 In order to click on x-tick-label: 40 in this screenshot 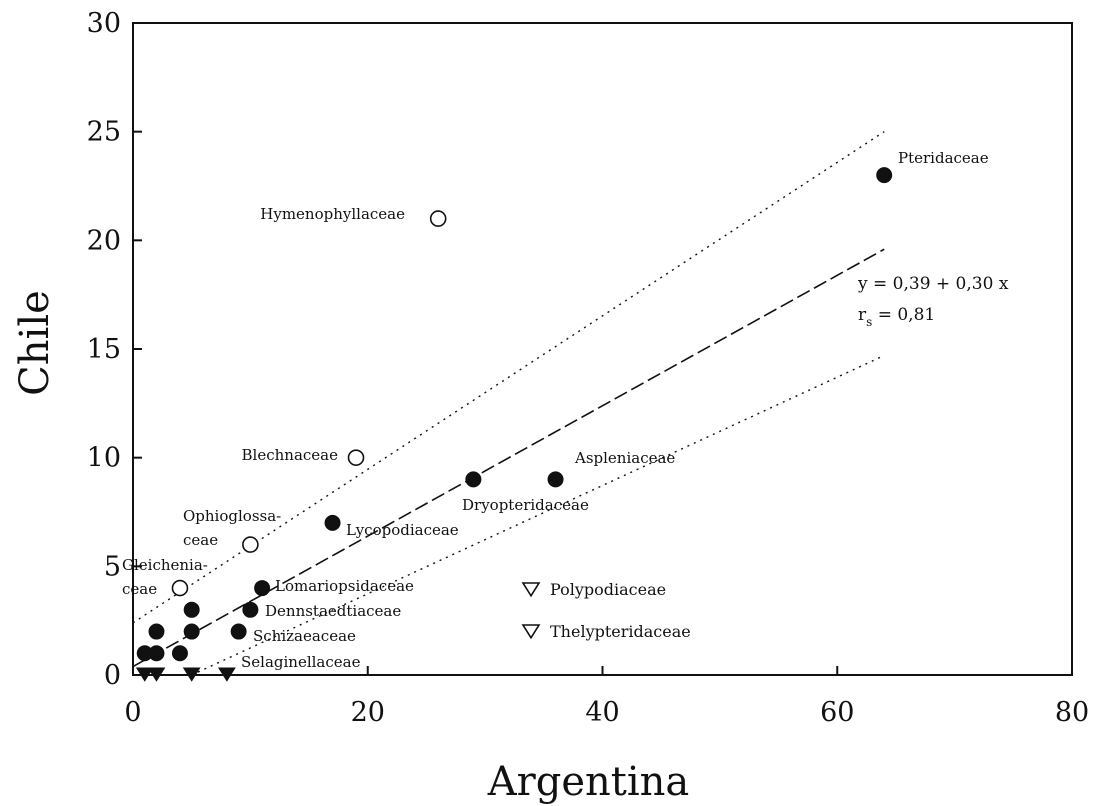, I will do `click(602, 712)`.